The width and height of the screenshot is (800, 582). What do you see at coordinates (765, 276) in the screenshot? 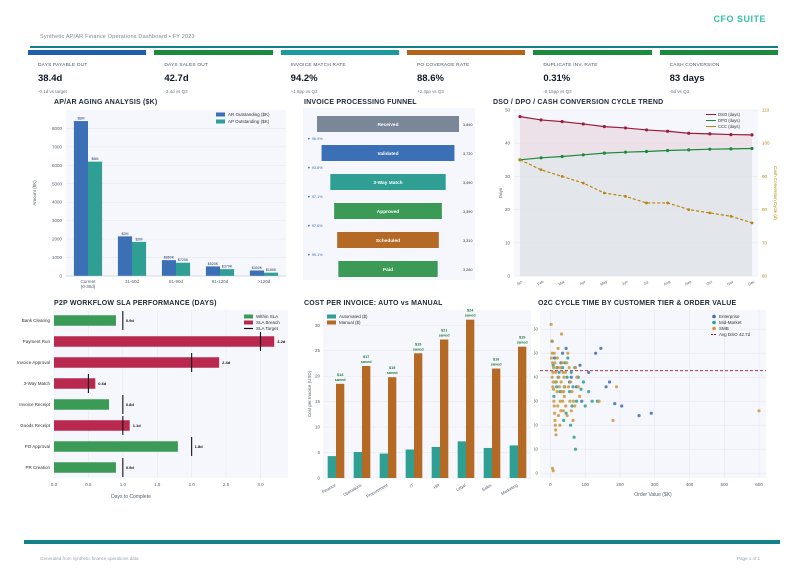
I see `y2-tick-label: 60` at bounding box center [765, 276].